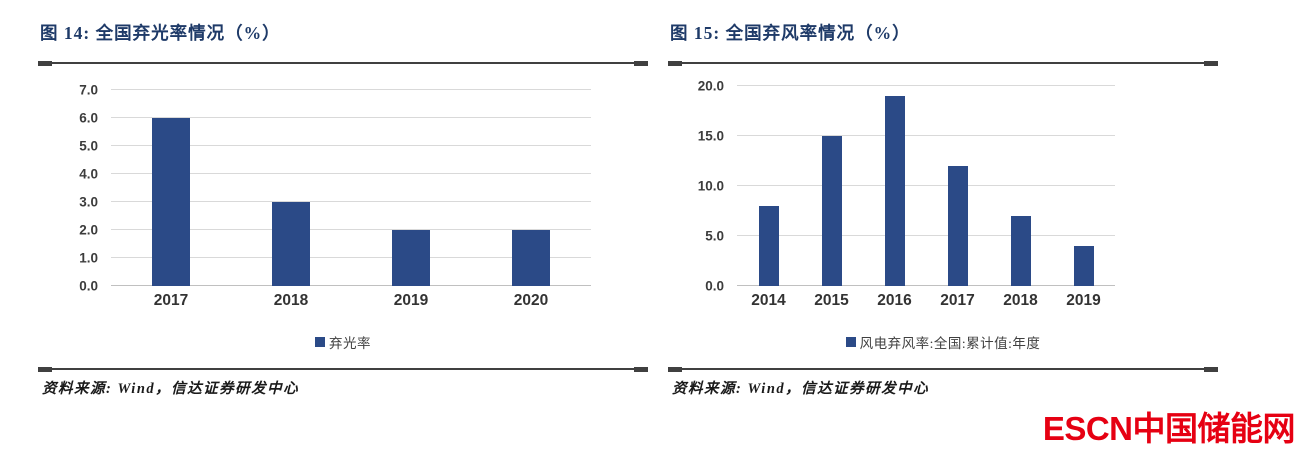  I want to click on bar-2020, so click(531, 258).